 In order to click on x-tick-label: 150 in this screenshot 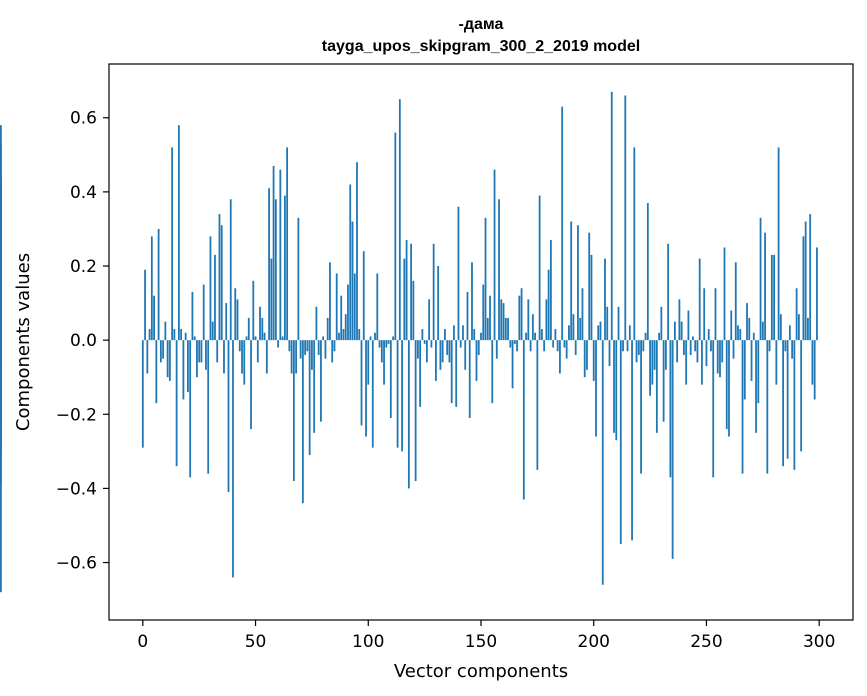, I will do `click(481, 642)`.